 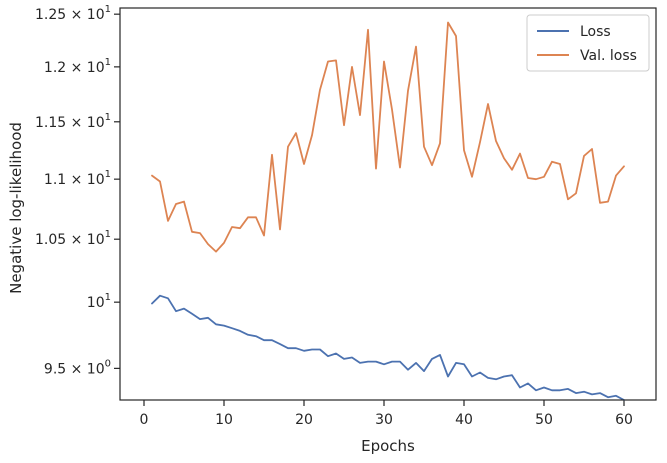 What do you see at coordinates (388, 446) in the screenshot?
I see `x-axis-label: Epochs` at bounding box center [388, 446].